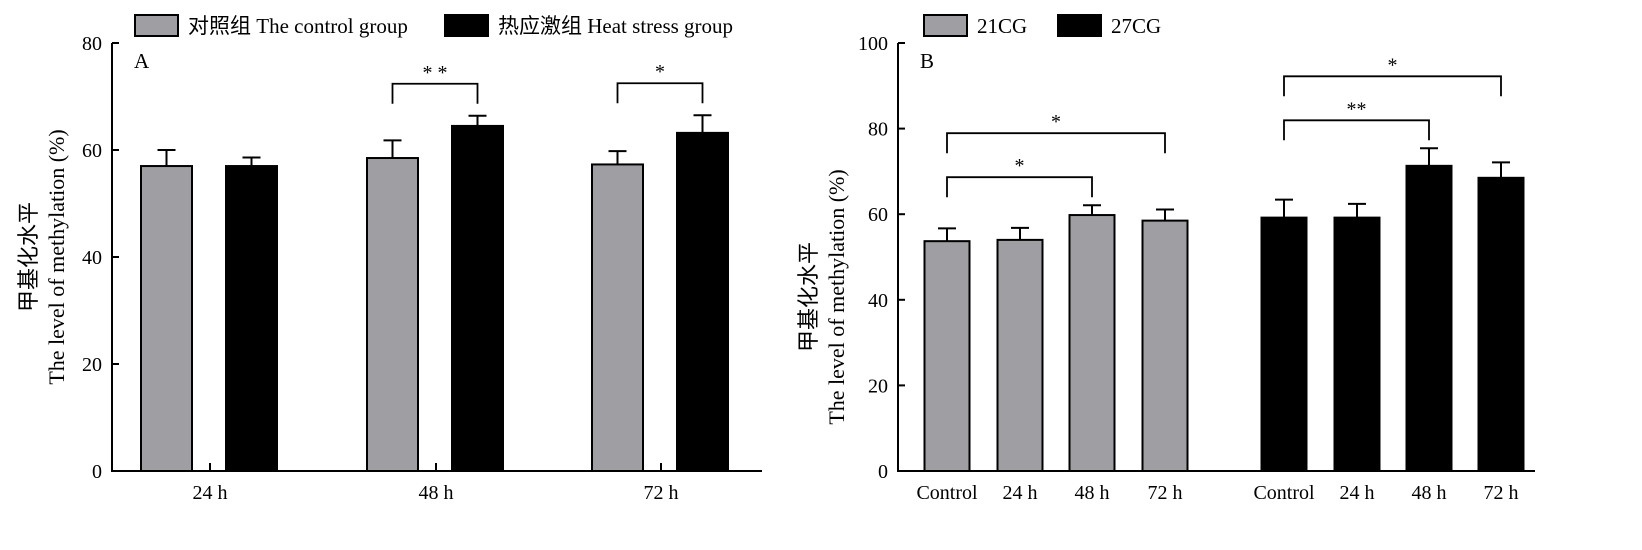  What do you see at coordinates (822, 296) in the screenshot?
I see `panel-b-y-title: 甲基化水平 The level of methylation (%)` at bounding box center [822, 296].